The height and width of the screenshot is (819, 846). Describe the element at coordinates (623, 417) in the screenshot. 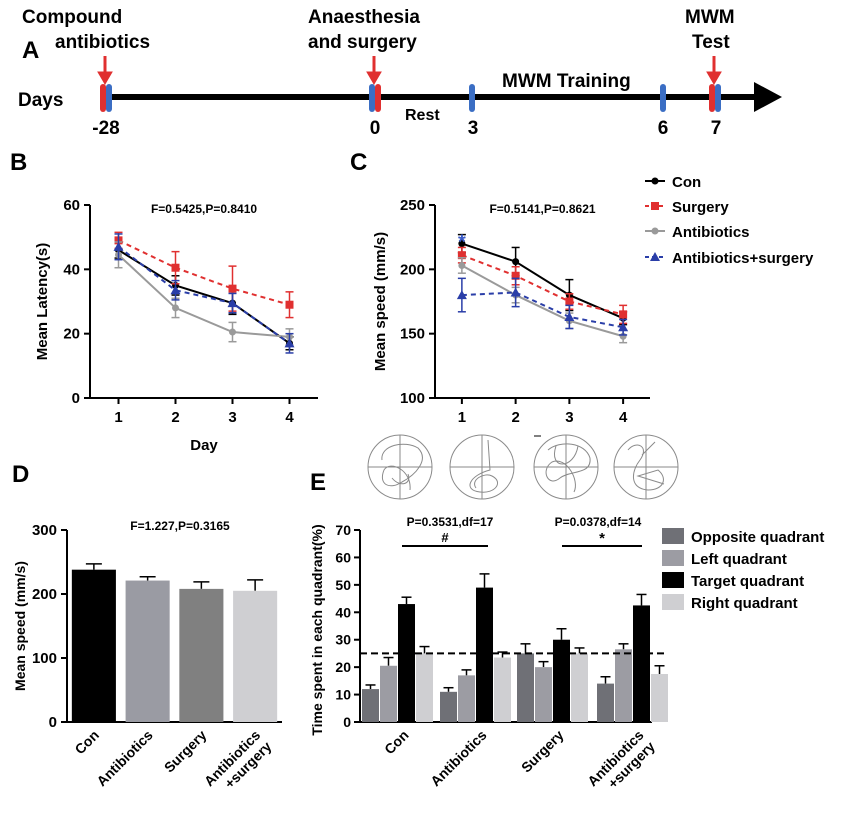

I see `x-tick-label: 4` at that location.